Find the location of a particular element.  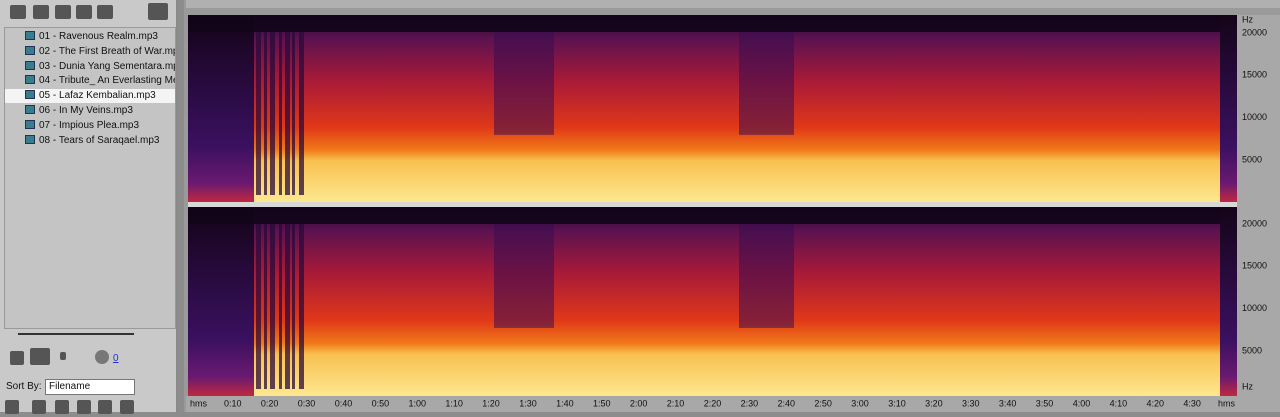

close-button is located at coordinates (41, 12).